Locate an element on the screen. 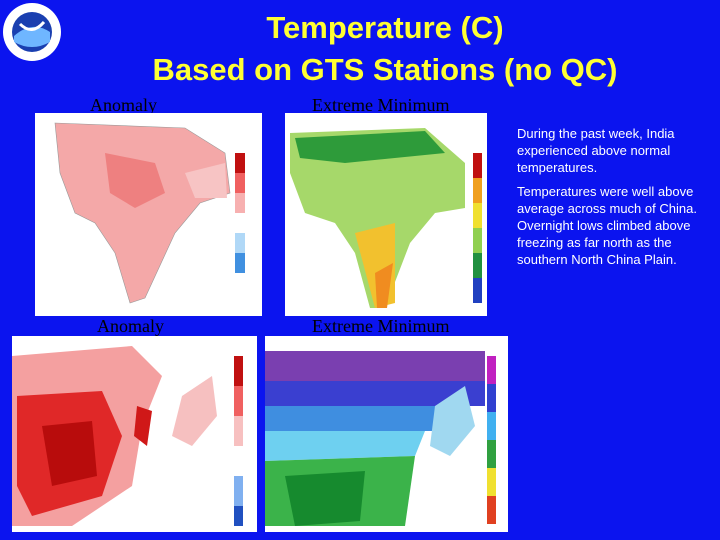 The height and width of the screenshot is (540, 720). title-line: Based on GTS Stations (no QC) is located at coordinates (385, 69).